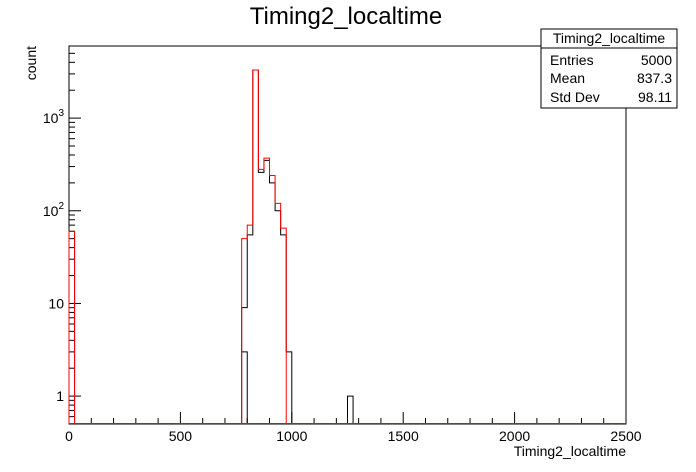 This screenshot has height=472, width=696. What do you see at coordinates (54, 117) in the screenshot?
I see `y-tick-label: 10³` at bounding box center [54, 117].